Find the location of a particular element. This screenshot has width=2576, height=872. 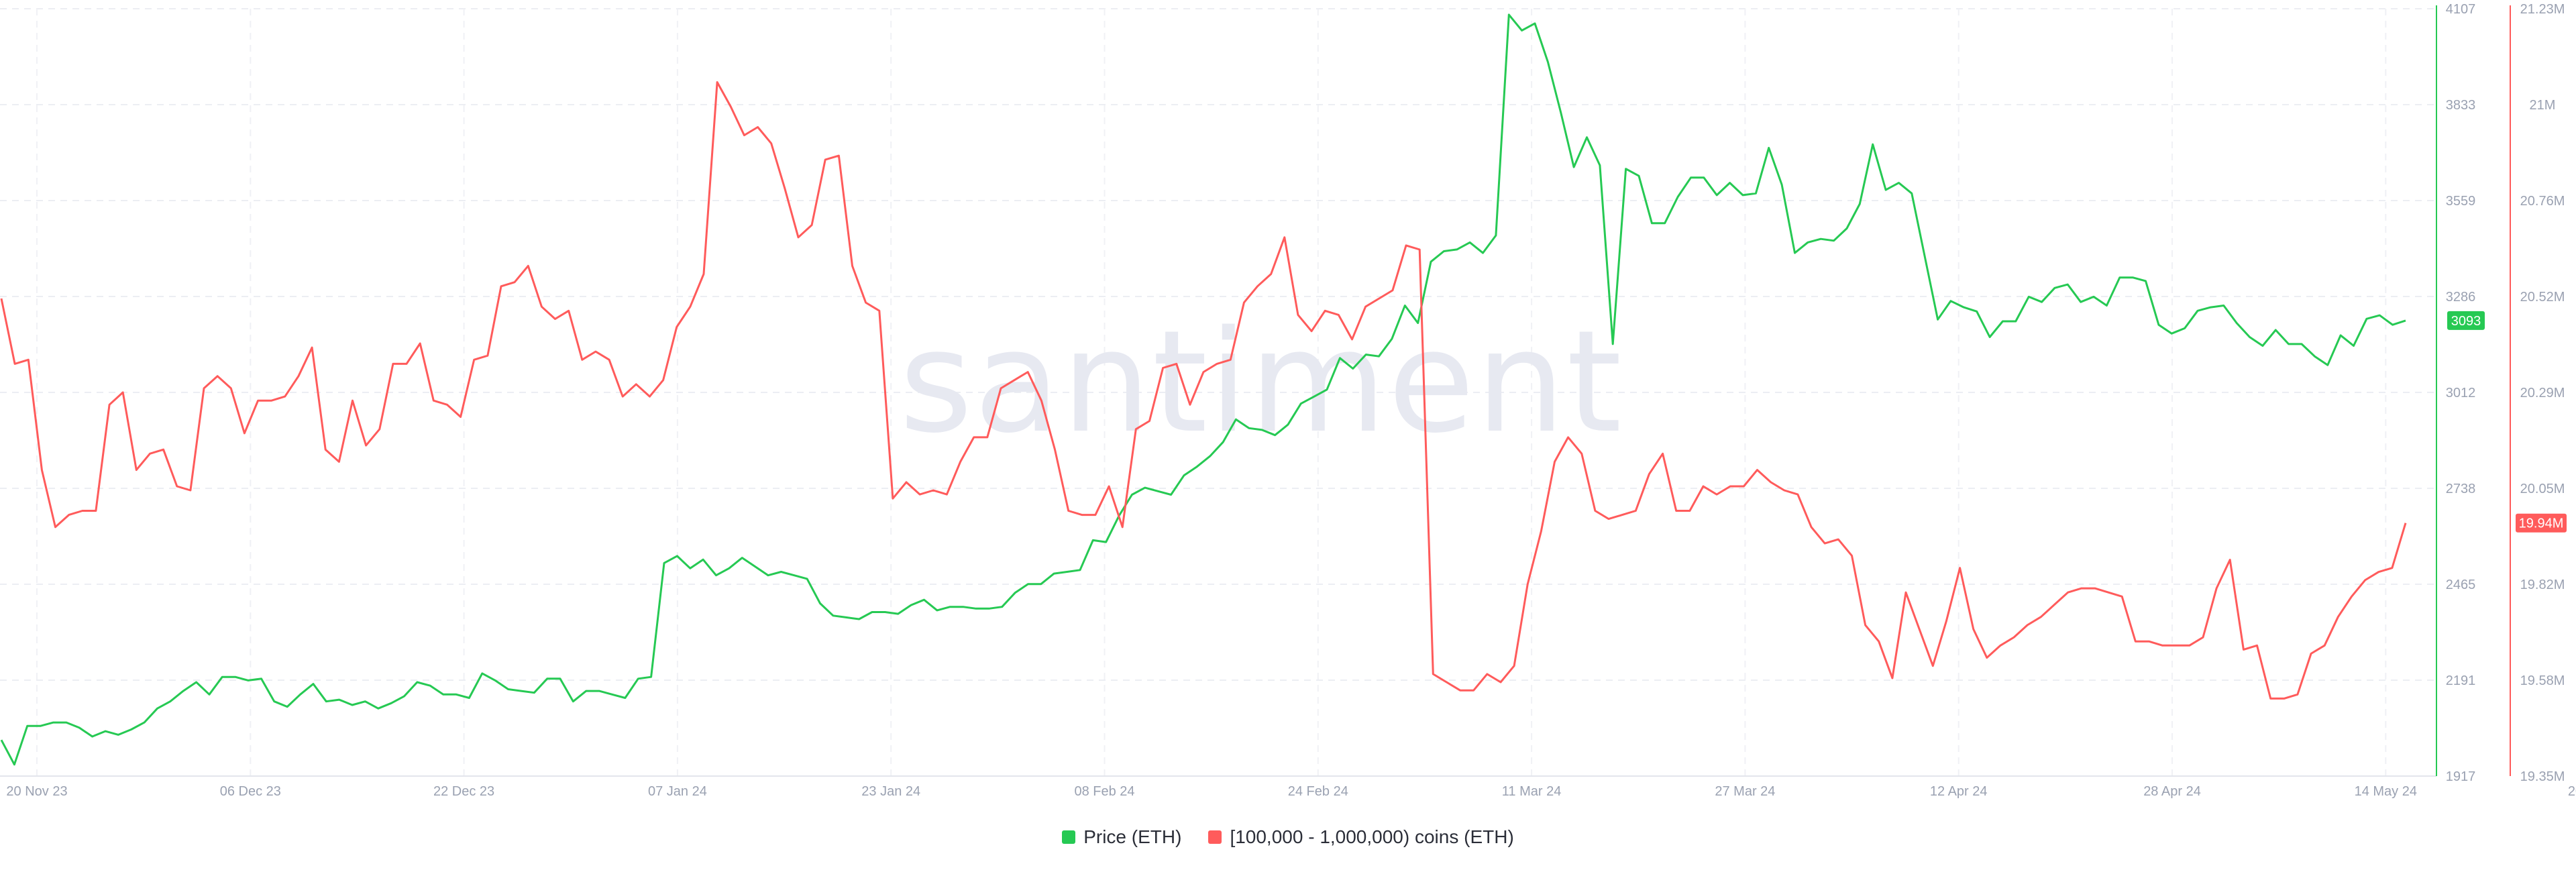

legend-label-holders: [100,000 - 1,000,000) coins (ETH) is located at coordinates (1372, 836).